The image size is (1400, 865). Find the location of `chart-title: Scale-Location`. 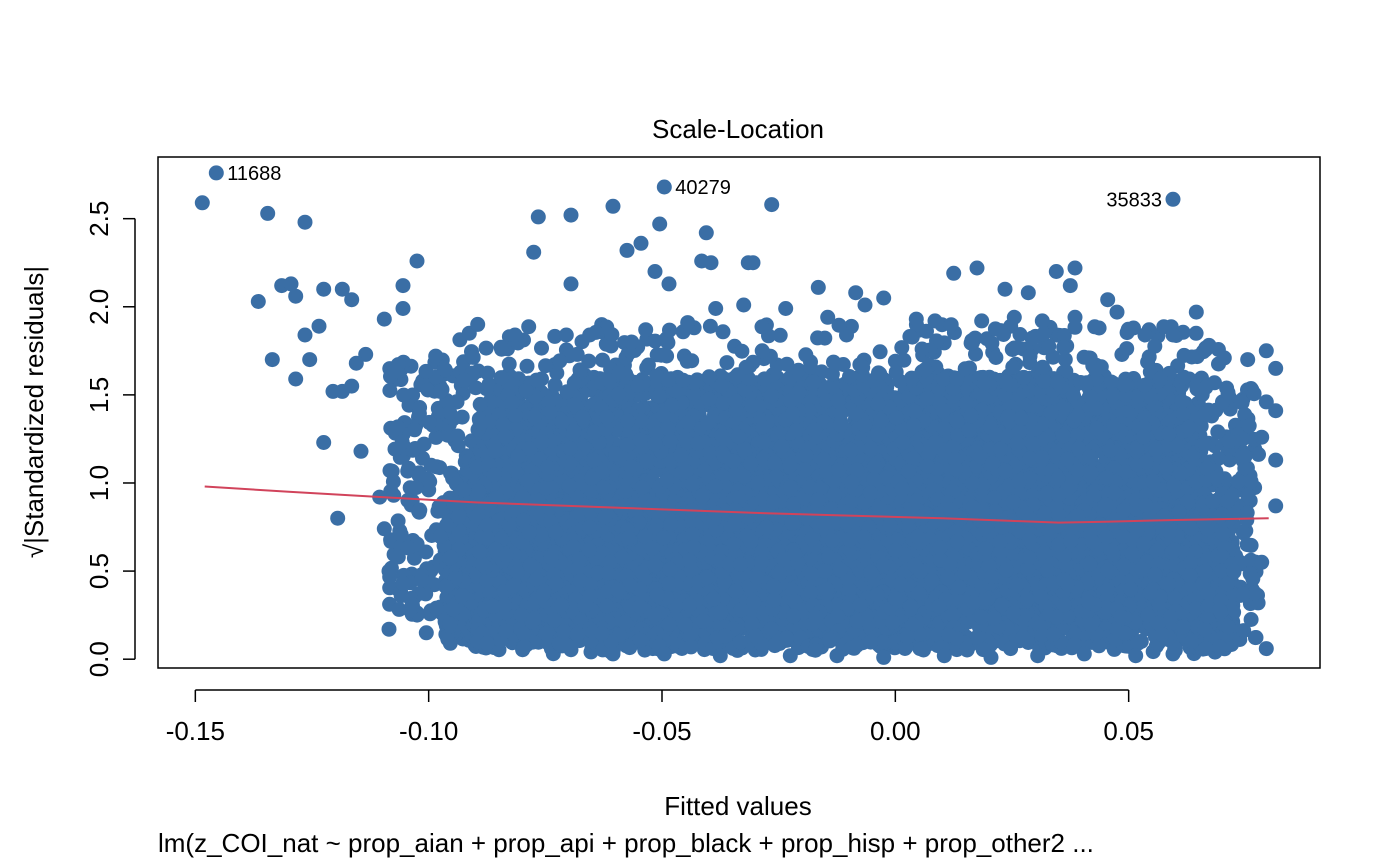

chart-title: Scale-Location is located at coordinates (738, 129).